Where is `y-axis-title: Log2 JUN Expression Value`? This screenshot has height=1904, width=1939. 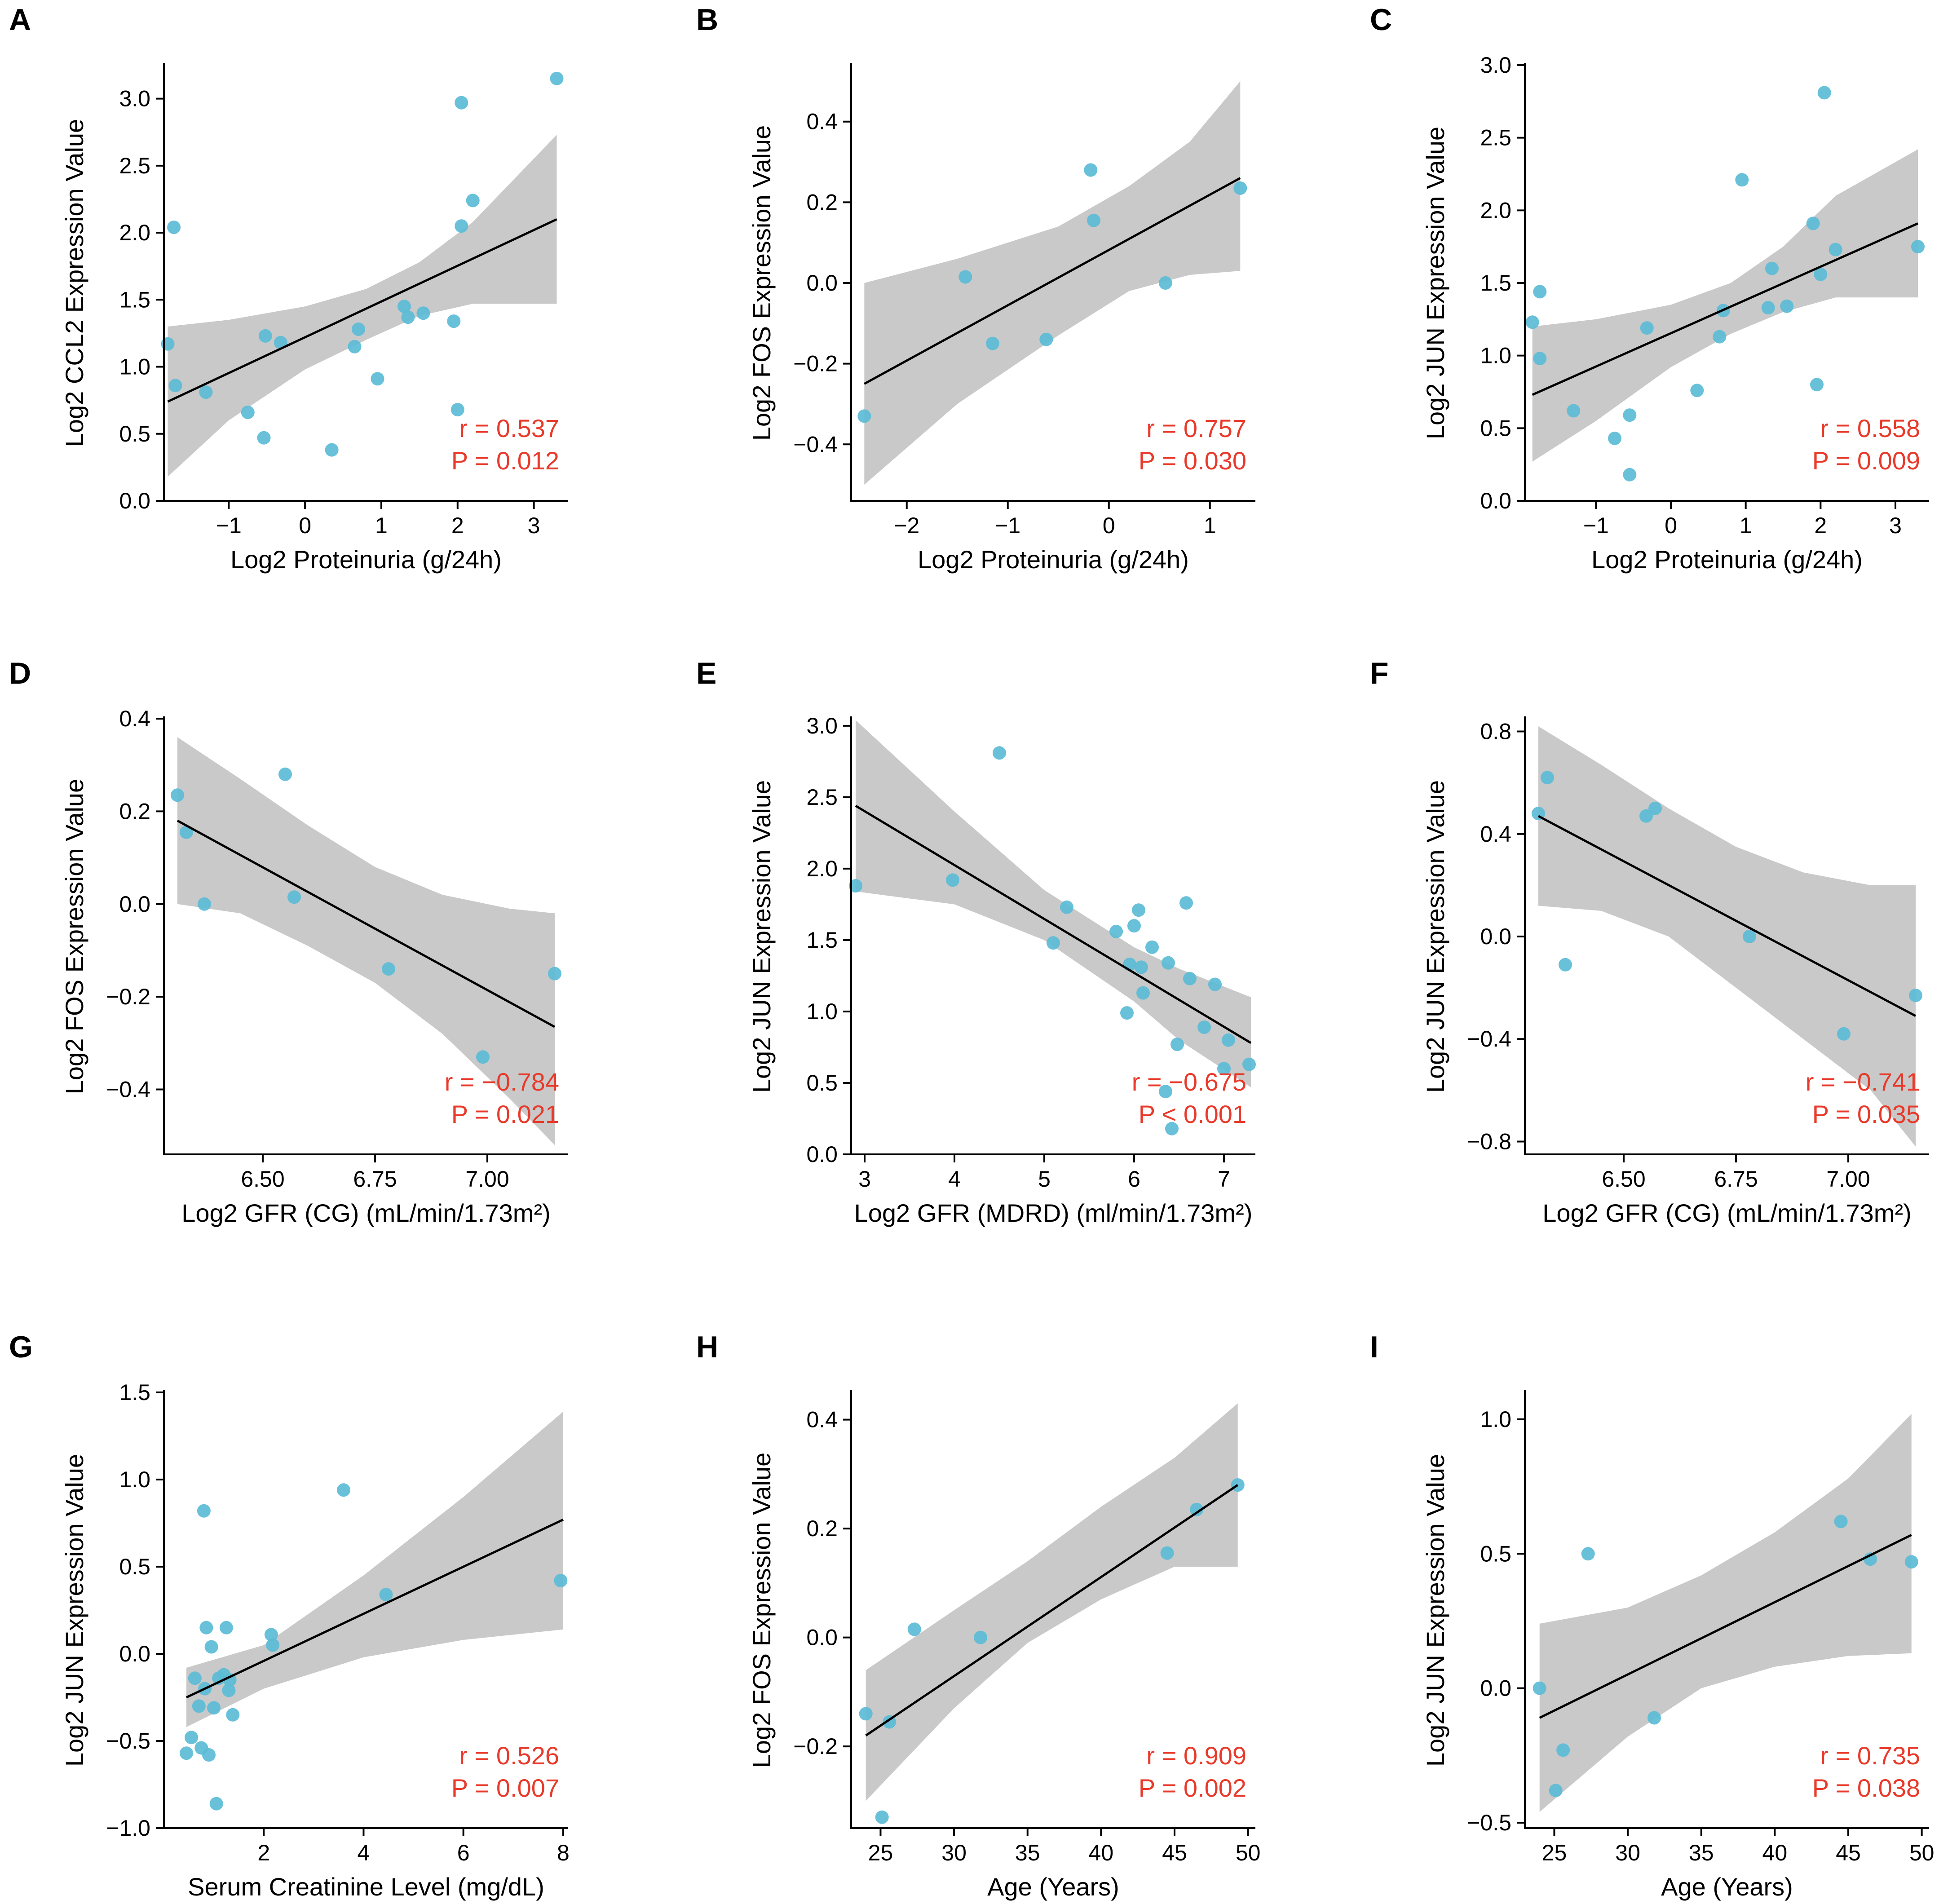 y-axis-title: Log2 JUN Expression Value is located at coordinates (761, 936).